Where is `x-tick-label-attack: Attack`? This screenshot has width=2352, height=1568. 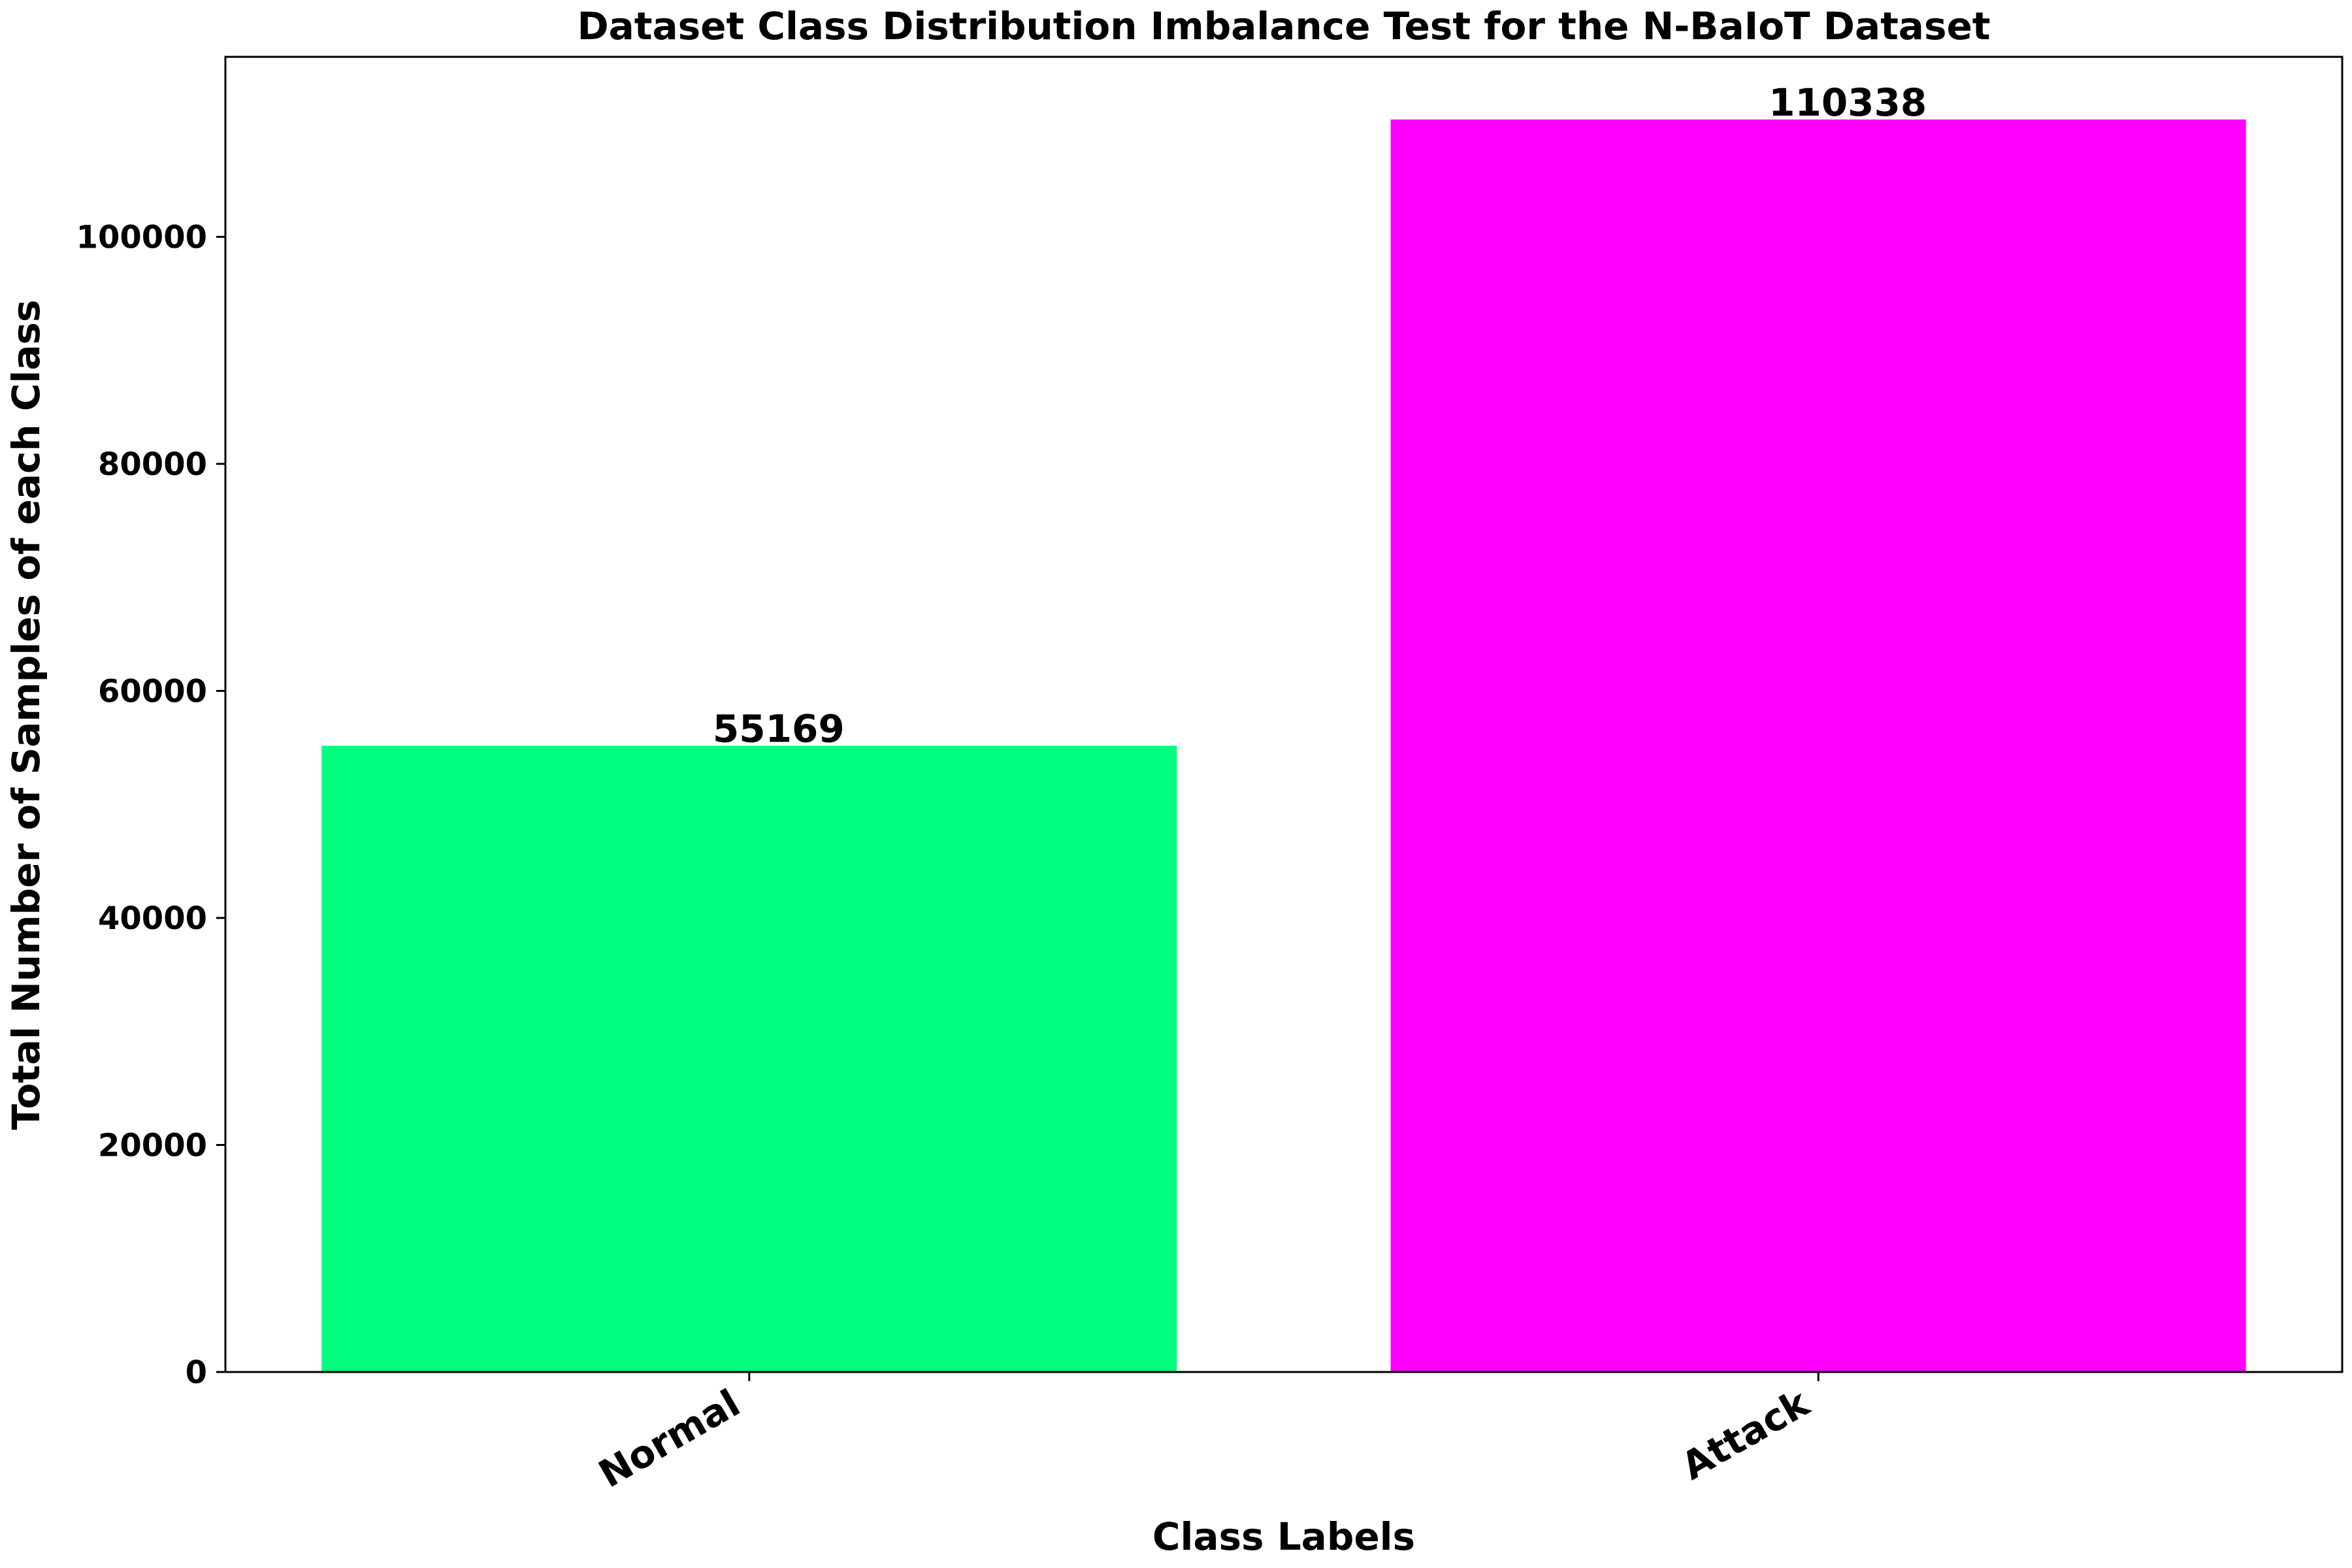
x-tick-label-attack: Attack is located at coordinates (1745, 1434).